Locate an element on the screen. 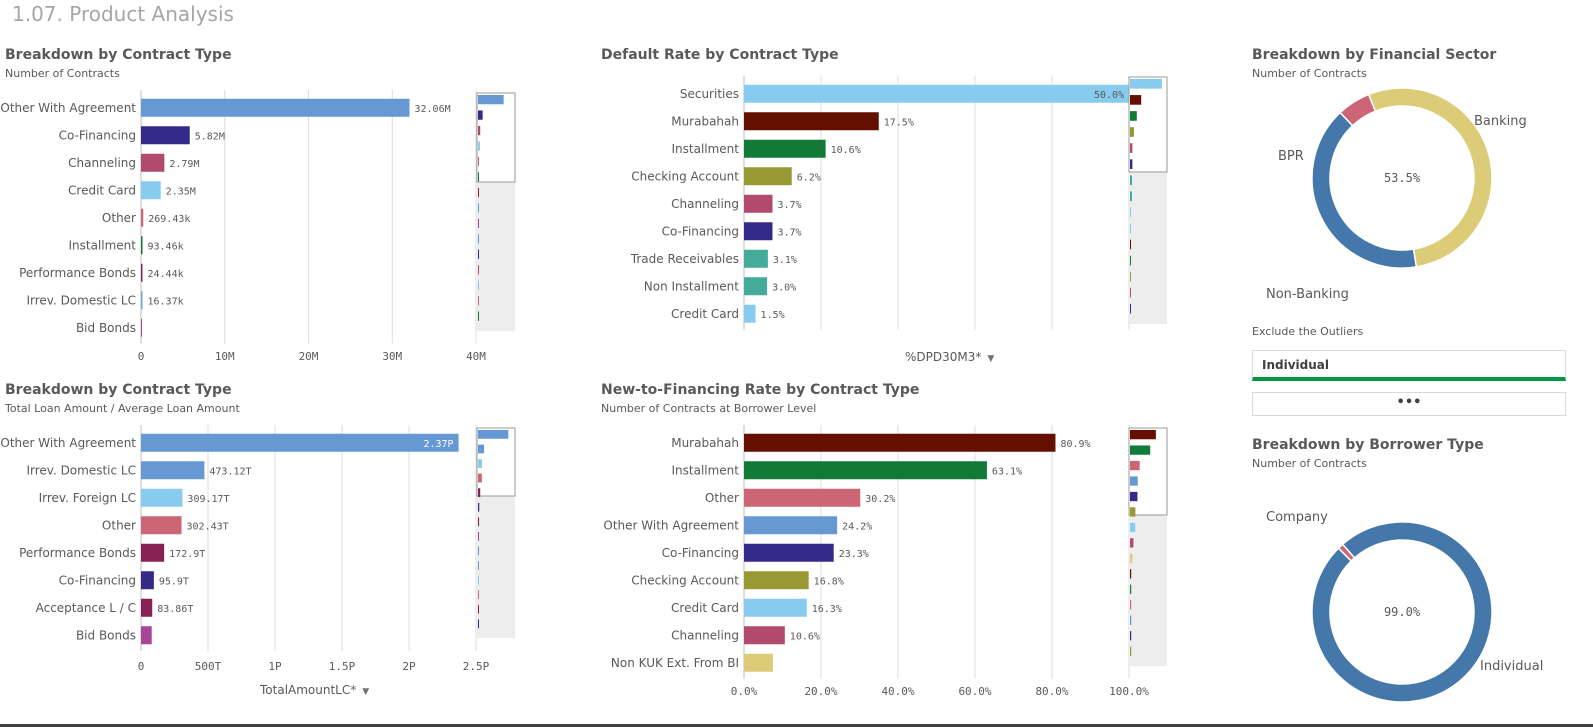  slice-label: Individual is located at coordinates (1511, 666).